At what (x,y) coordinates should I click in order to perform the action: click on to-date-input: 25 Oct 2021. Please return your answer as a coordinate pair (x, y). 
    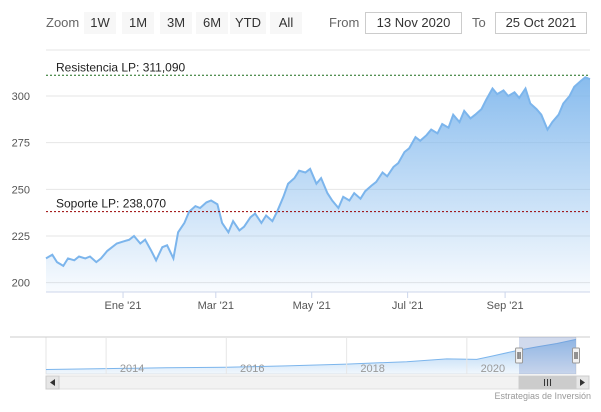
    Looking at the image, I should click on (541, 23).